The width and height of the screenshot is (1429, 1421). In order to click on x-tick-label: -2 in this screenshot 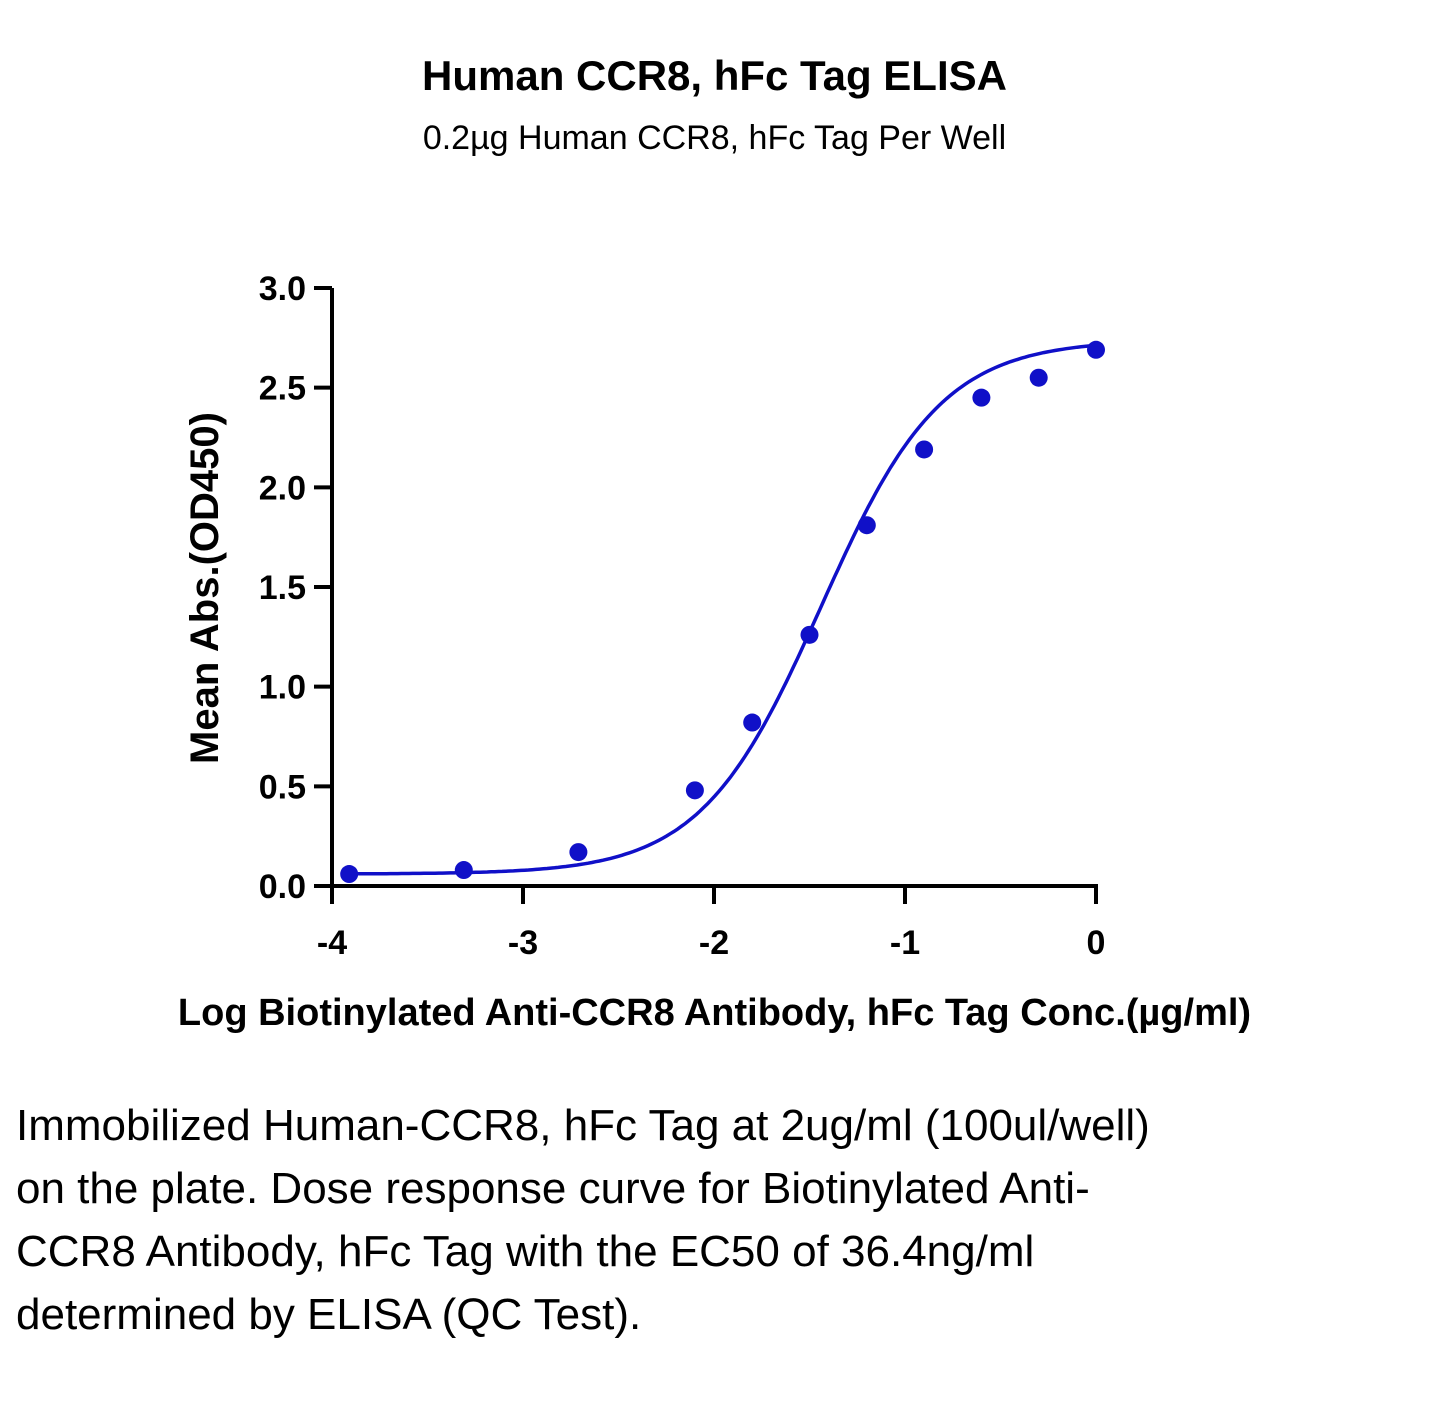, I will do `click(714, 943)`.